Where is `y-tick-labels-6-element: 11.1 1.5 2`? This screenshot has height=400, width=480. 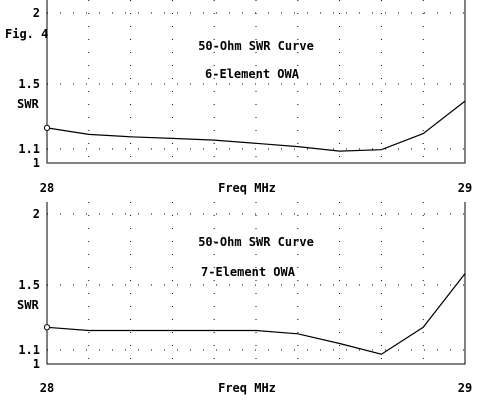 y-tick-labels-6-element: 11.1 1.5 2 is located at coordinates (29, 88).